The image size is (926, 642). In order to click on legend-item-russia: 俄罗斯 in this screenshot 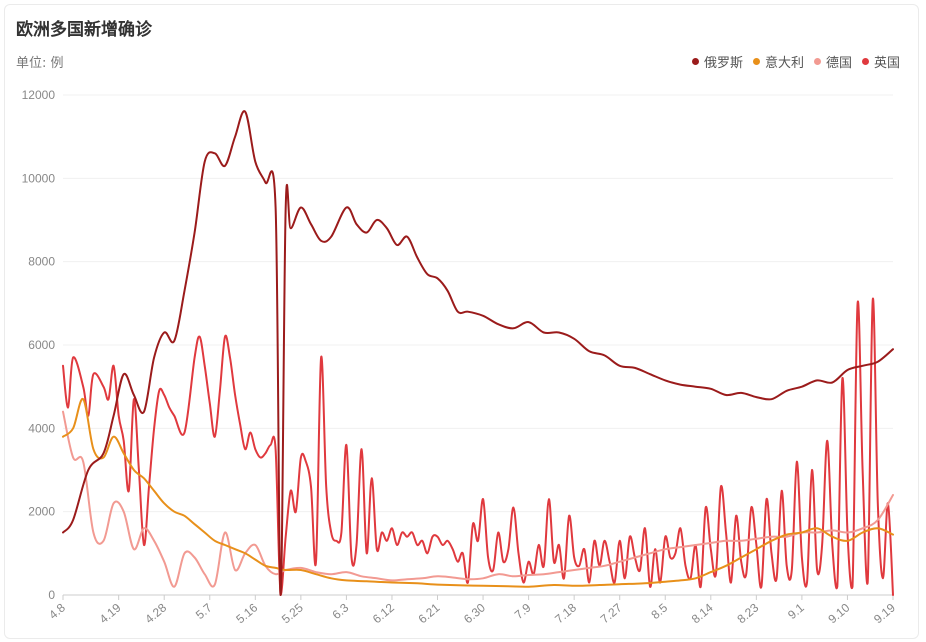, I will do `click(717, 61)`.